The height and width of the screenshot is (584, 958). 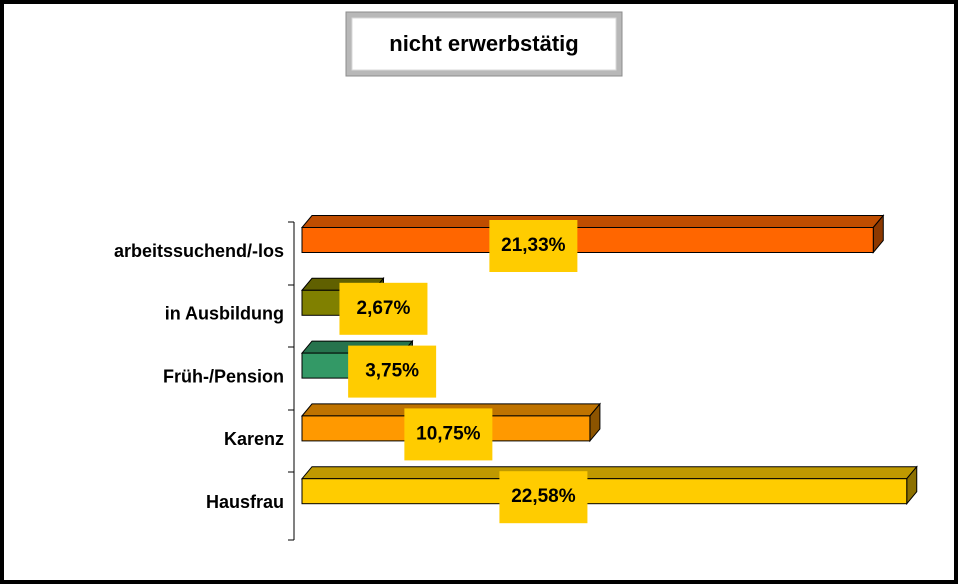 I want to click on y-tick-label: Früh-/Pension, so click(x=223, y=376).